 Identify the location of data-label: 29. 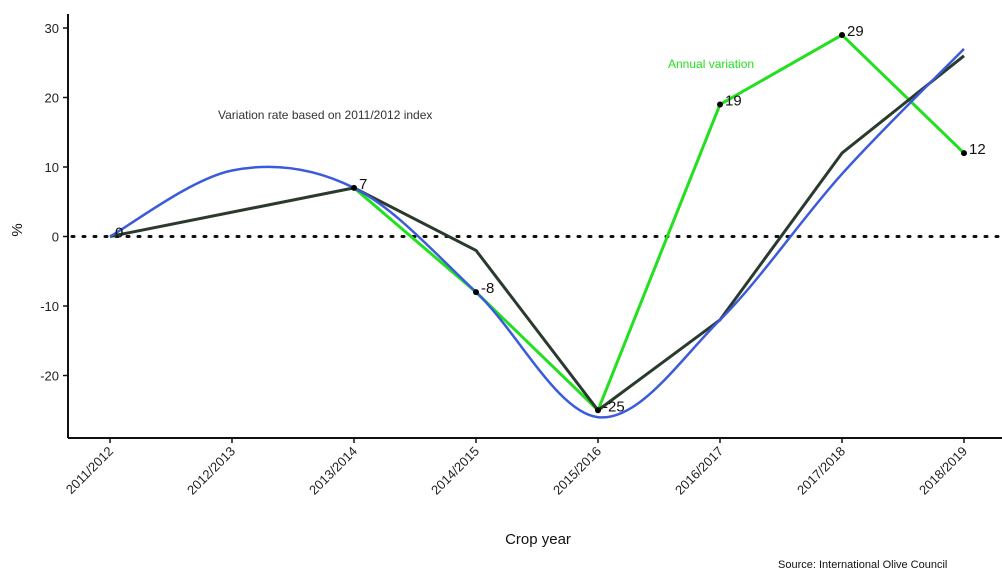
(855, 31).